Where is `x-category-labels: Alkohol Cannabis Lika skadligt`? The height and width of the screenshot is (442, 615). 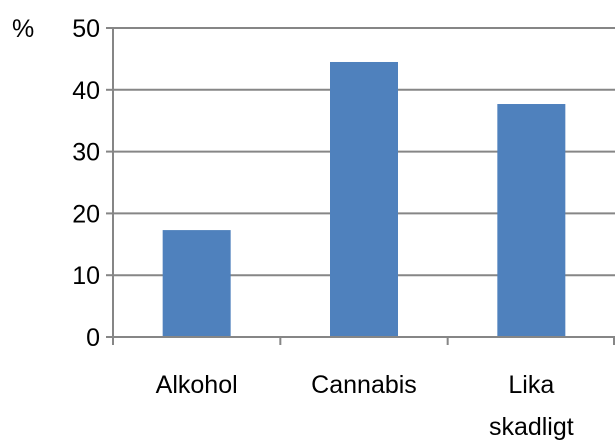 x-category-labels: Alkohol Cannabis Lika skadligt is located at coordinates (365, 406).